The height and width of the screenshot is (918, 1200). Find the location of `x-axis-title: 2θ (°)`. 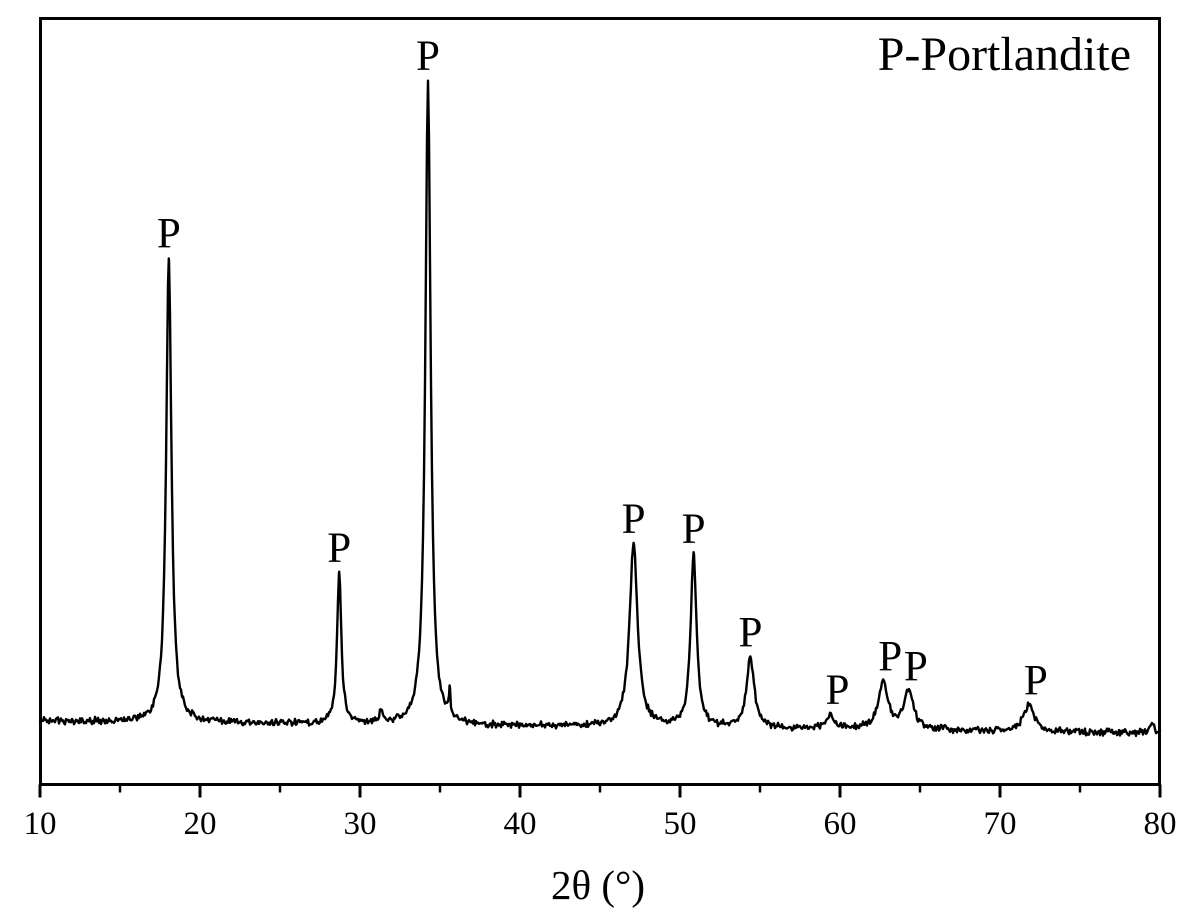

x-axis-title: 2θ (°) is located at coordinates (598, 885).